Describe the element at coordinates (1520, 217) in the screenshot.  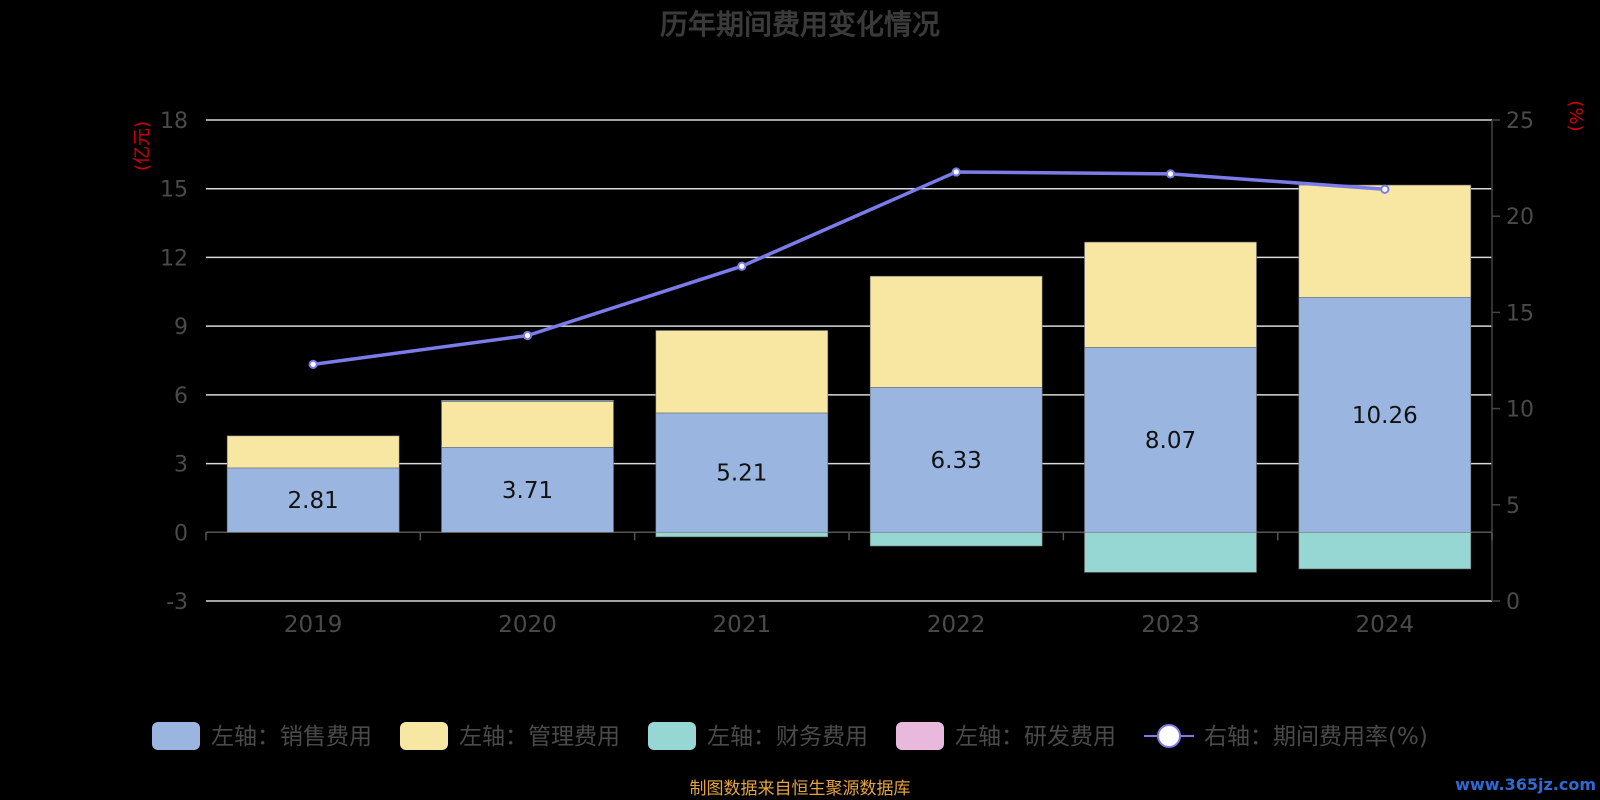
I see `right-tick-label: 20` at that location.